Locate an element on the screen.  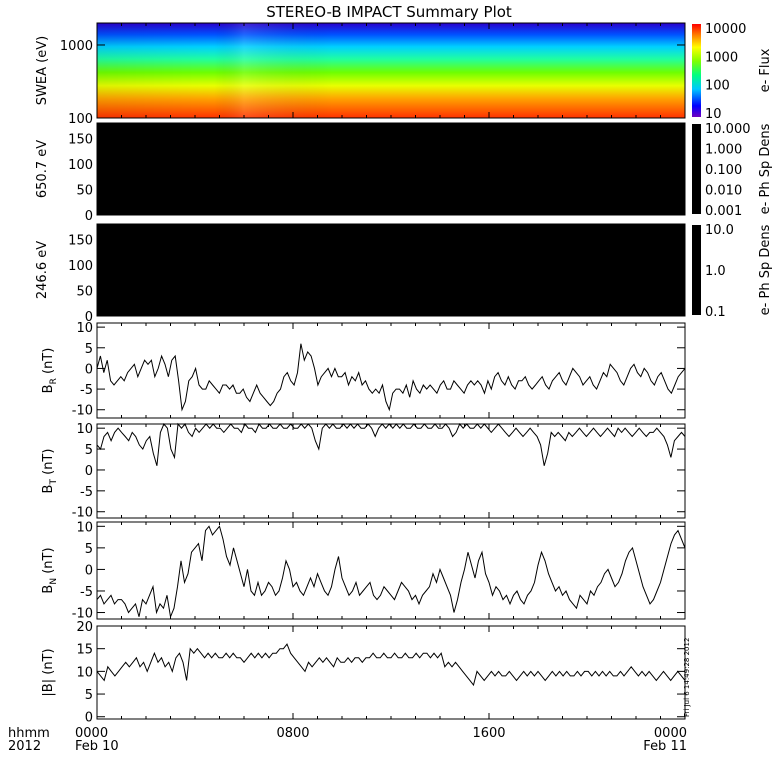
swea-spectrogram-texture is located at coordinates (391, 70).